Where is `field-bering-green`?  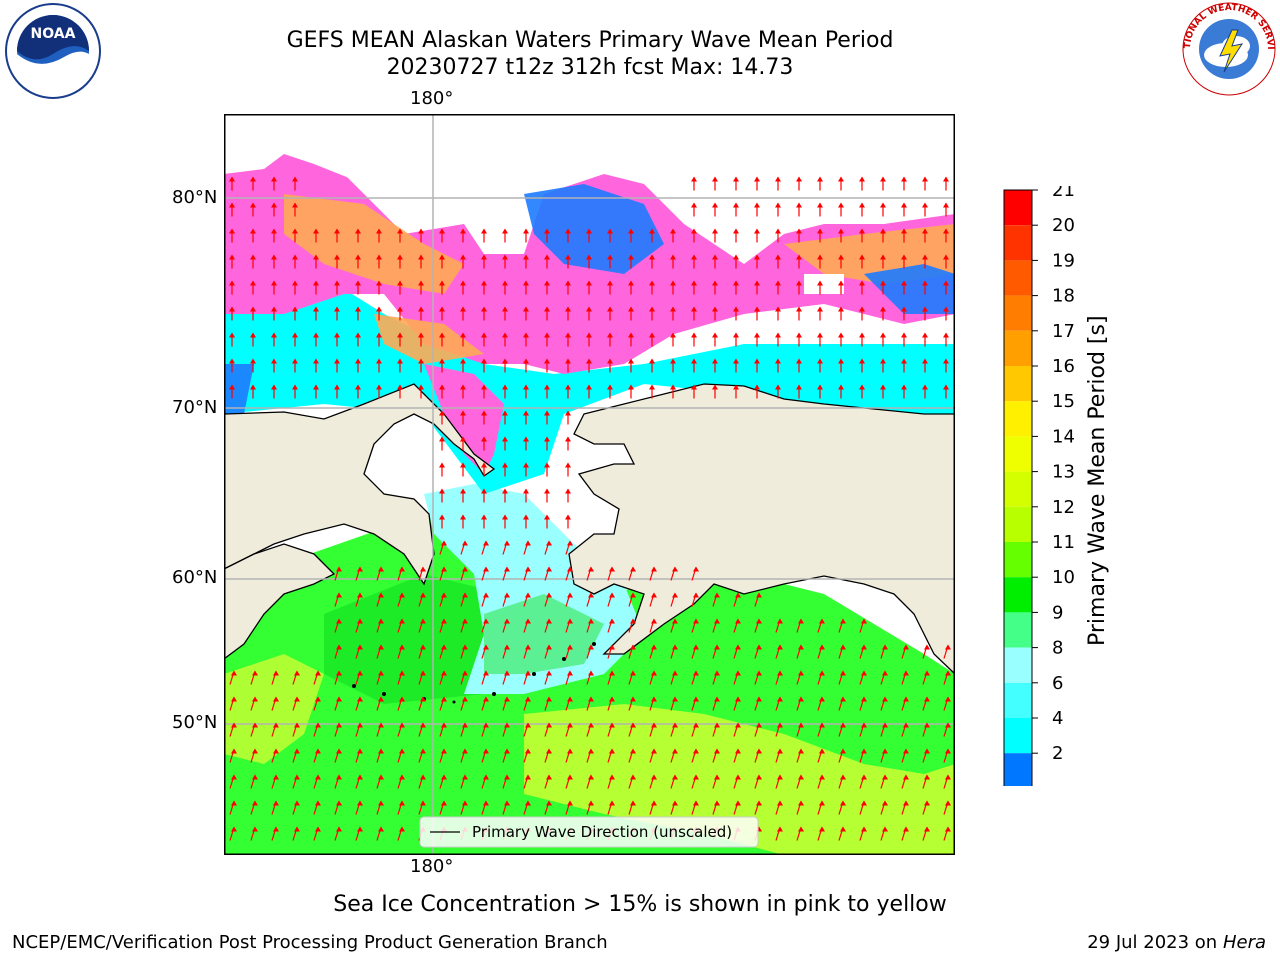 field-bering-green is located at coordinates (544, 634).